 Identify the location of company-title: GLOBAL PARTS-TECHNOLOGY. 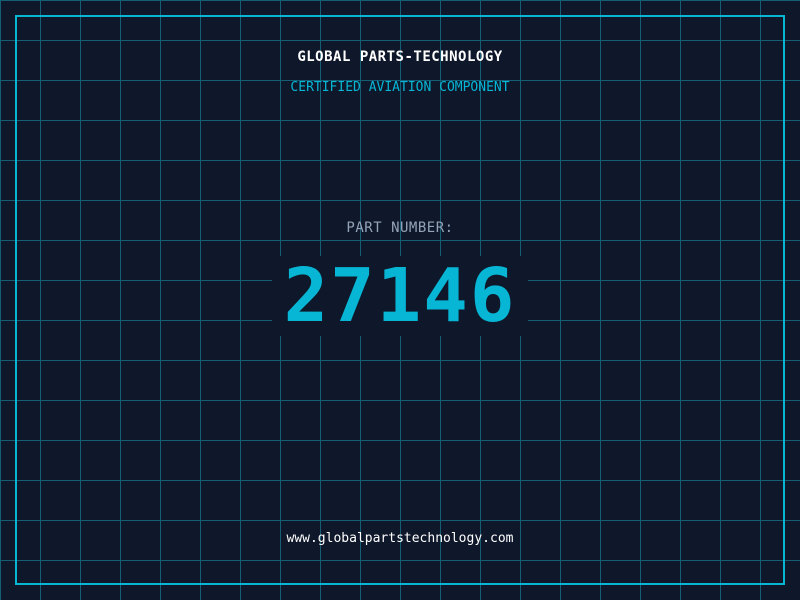
(400, 57).